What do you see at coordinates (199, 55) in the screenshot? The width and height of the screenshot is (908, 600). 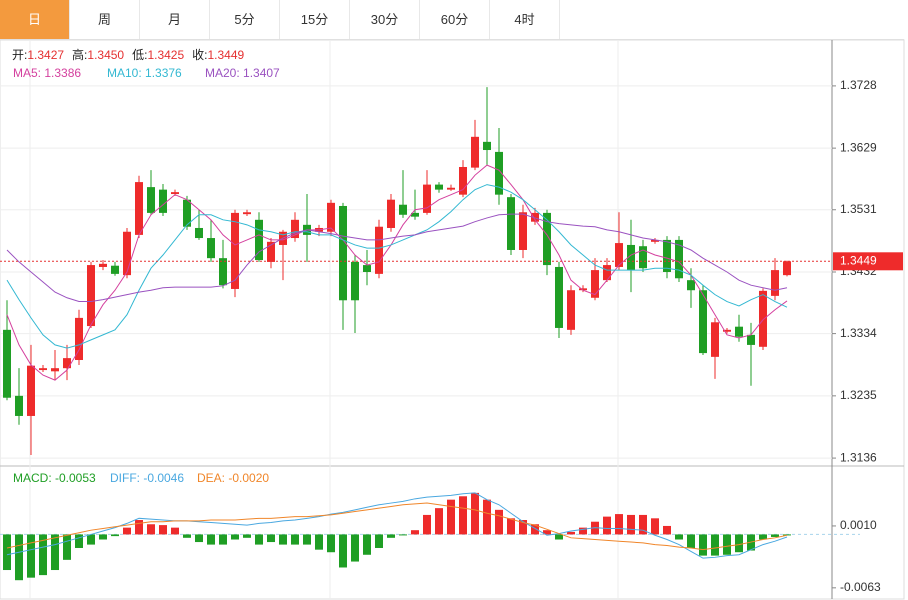 I see `info-label: 收:` at bounding box center [199, 55].